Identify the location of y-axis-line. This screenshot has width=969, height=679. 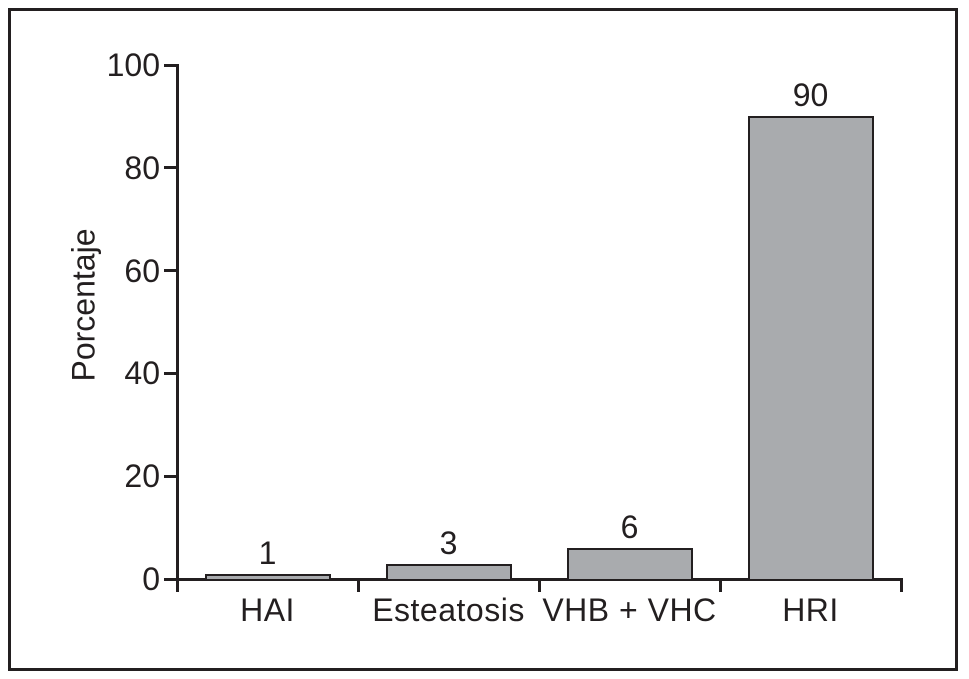
(177, 322).